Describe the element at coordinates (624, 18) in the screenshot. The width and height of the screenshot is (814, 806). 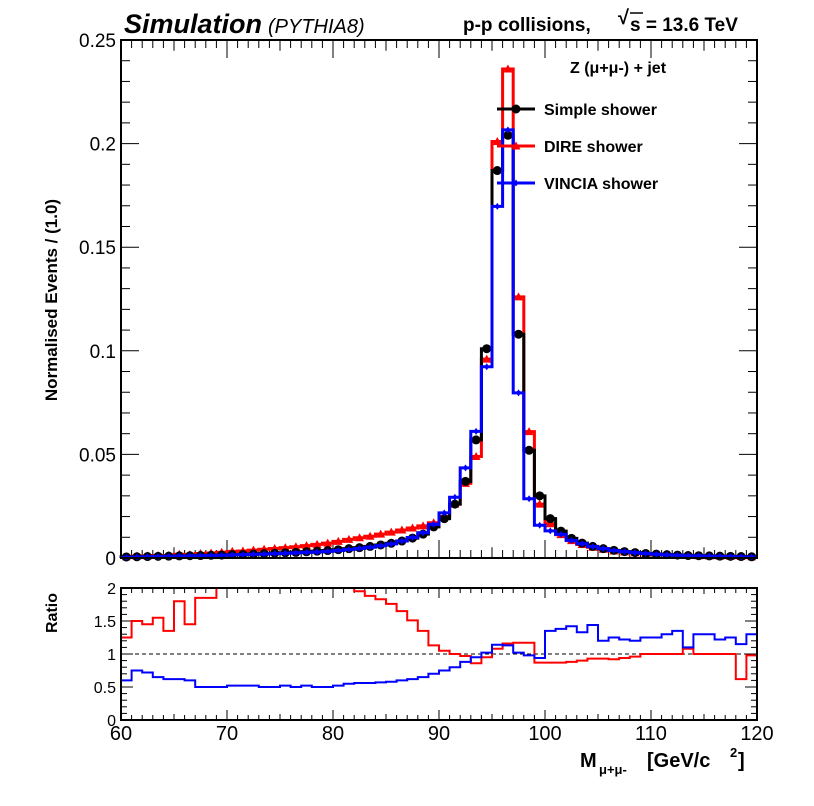
I see `sqrt-symbol: √` at that location.